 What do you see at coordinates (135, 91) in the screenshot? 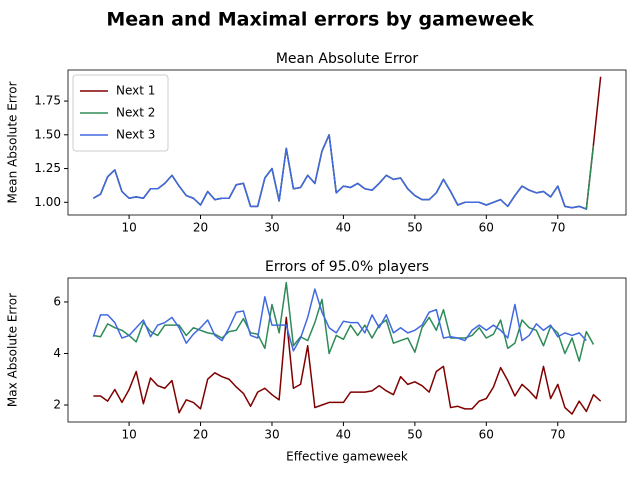
I see `legend-label: Next 1` at bounding box center [135, 91].